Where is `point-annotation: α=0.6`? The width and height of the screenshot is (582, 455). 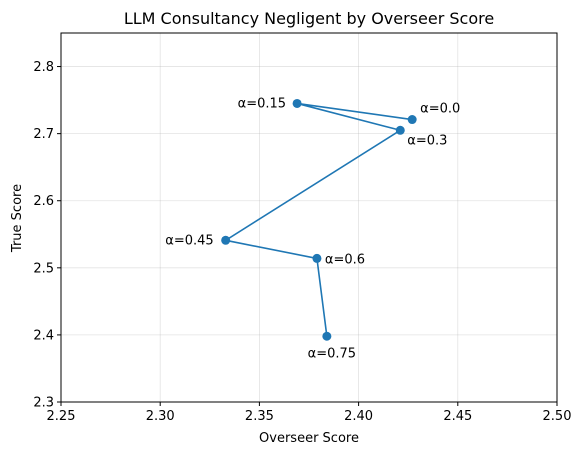 point-annotation: α=0.6 is located at coordinates (345, 259).